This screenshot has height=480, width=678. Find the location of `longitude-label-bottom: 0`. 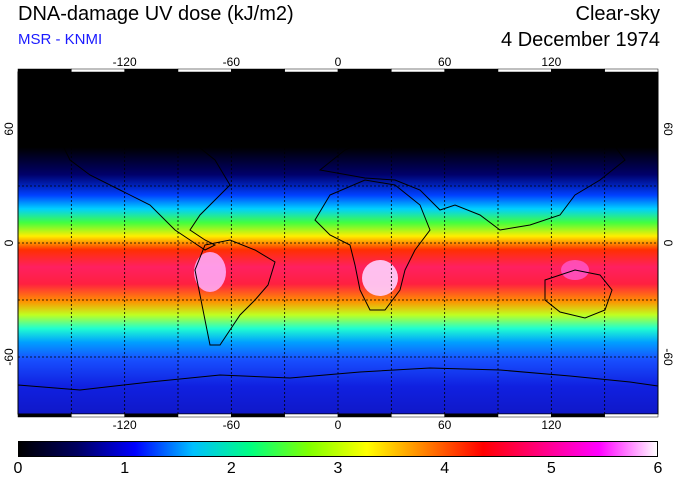

longitude-label-bottom: 0 is located at coordinates (338, 425).